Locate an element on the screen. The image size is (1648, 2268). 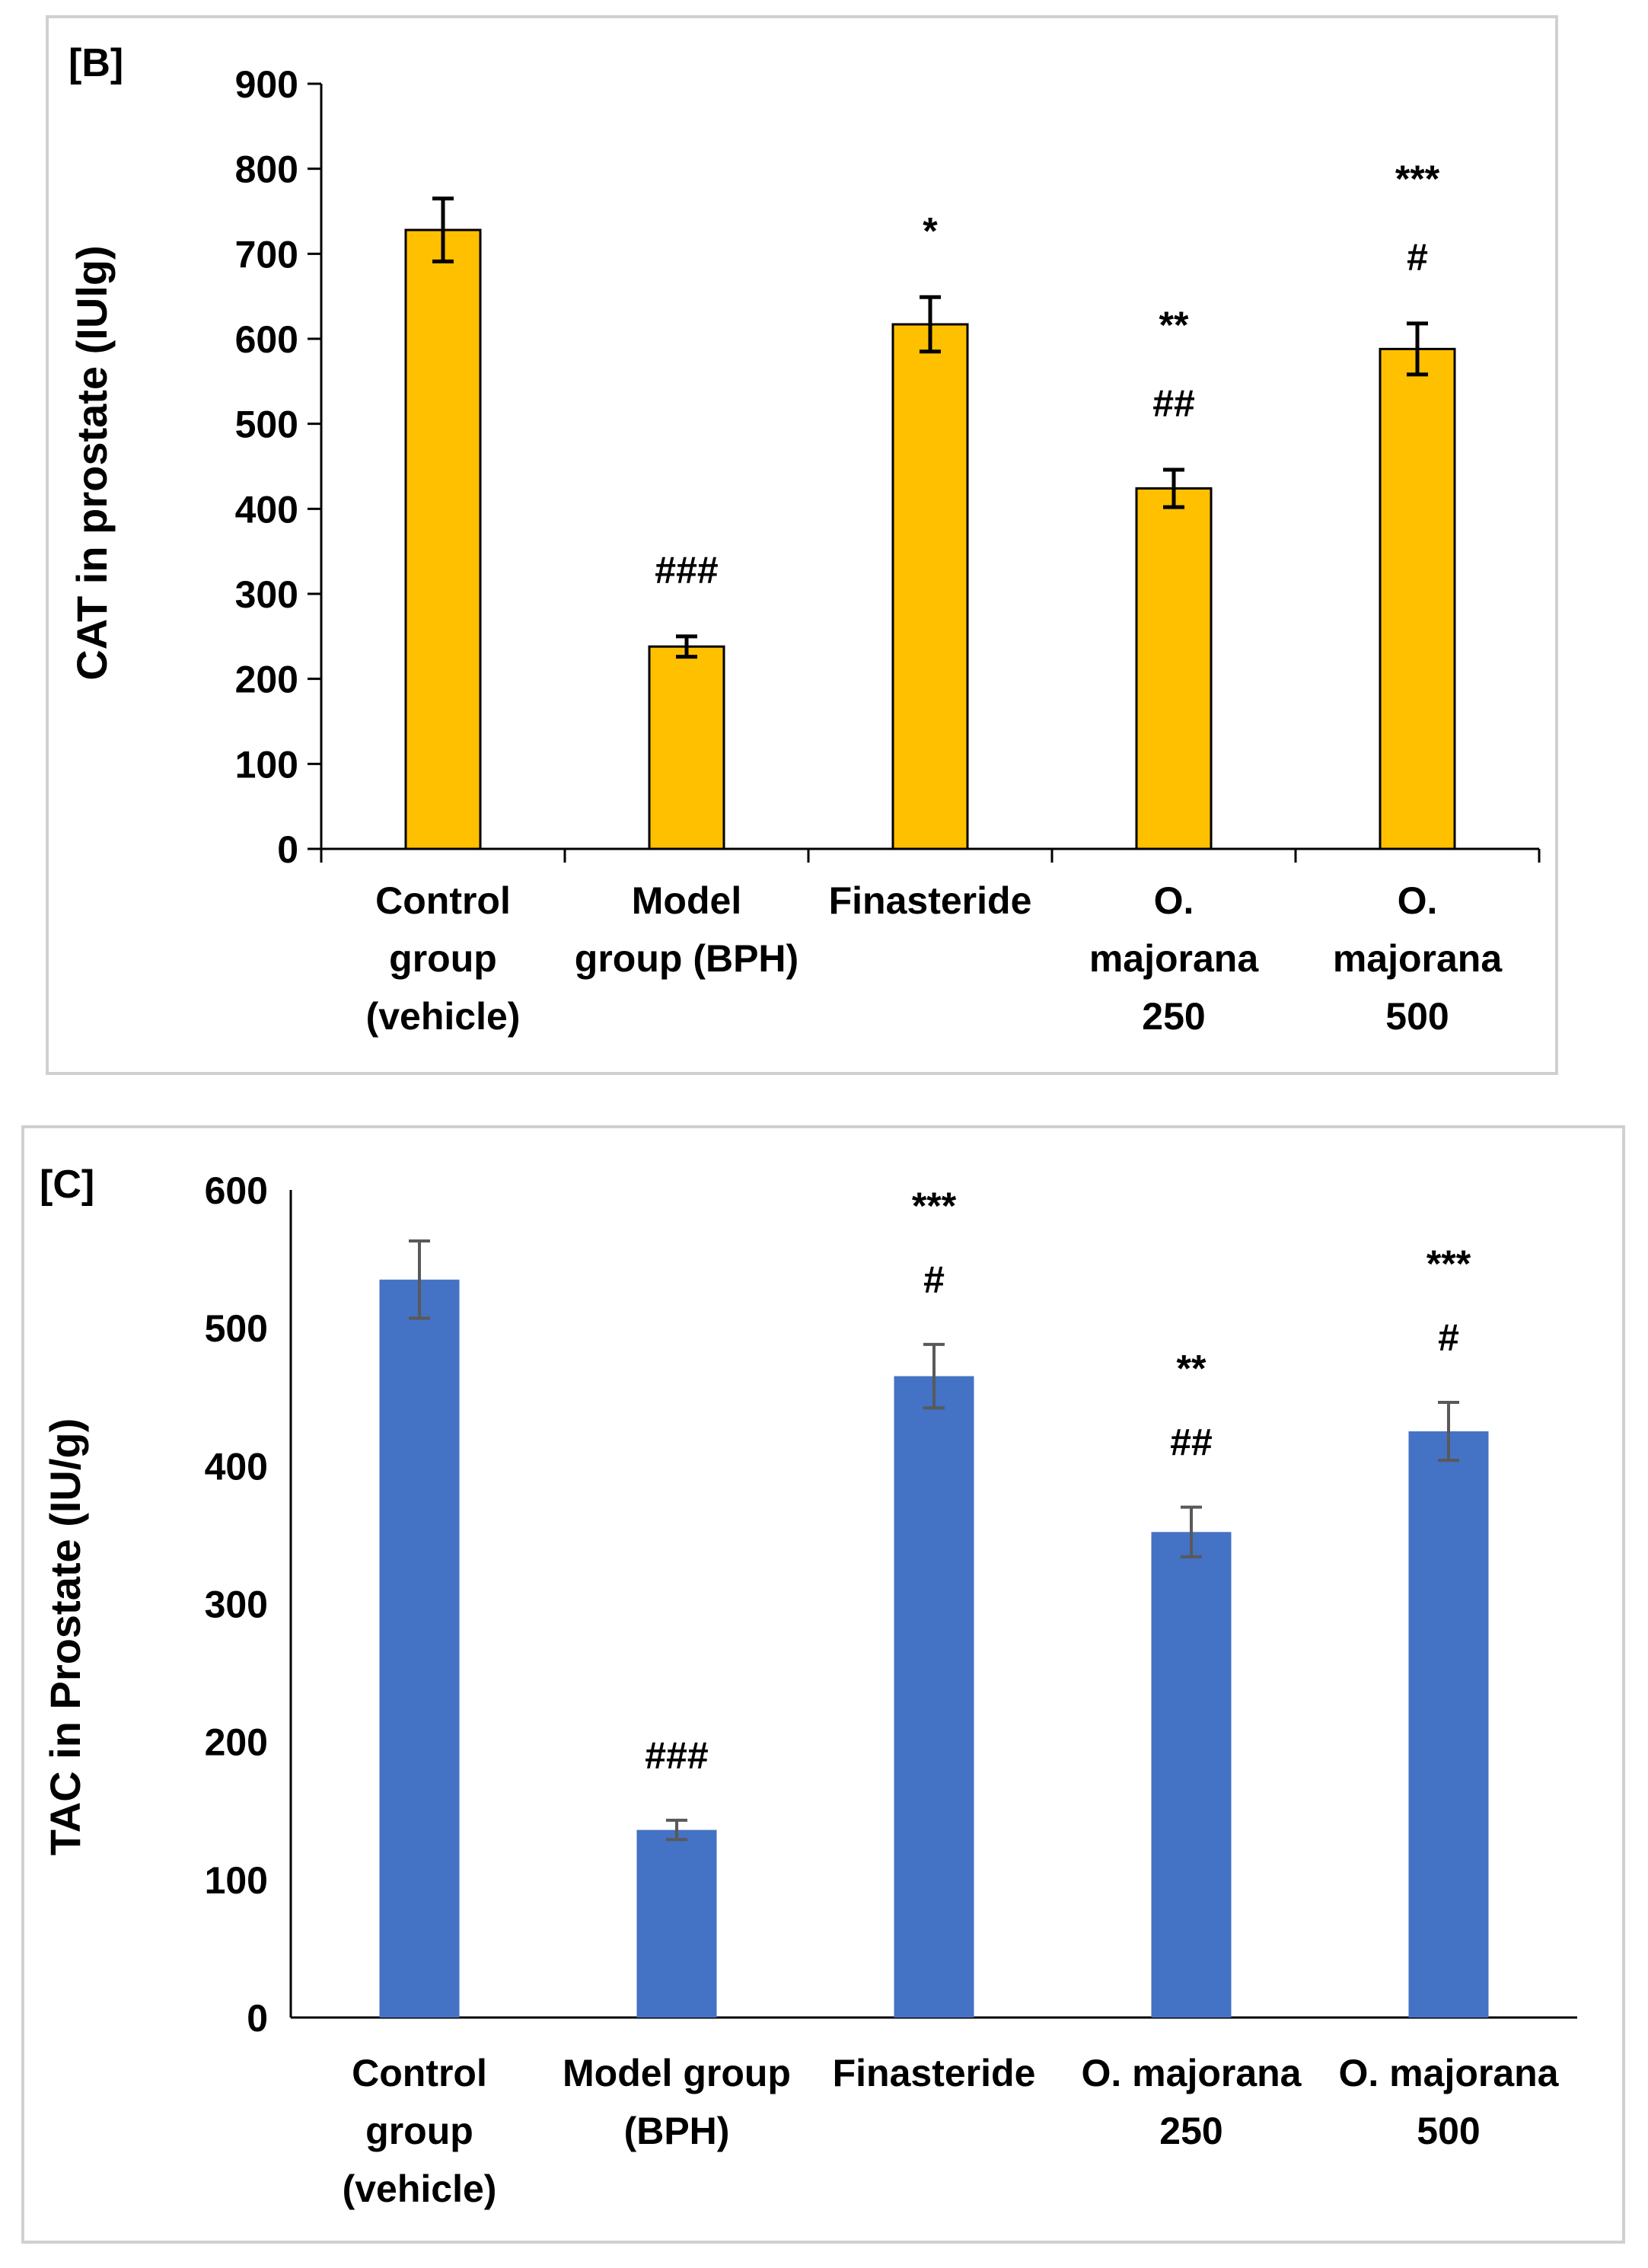
y-axis-label: TAC in Prostate (IU/g) is located at coordinates (65, 1637).